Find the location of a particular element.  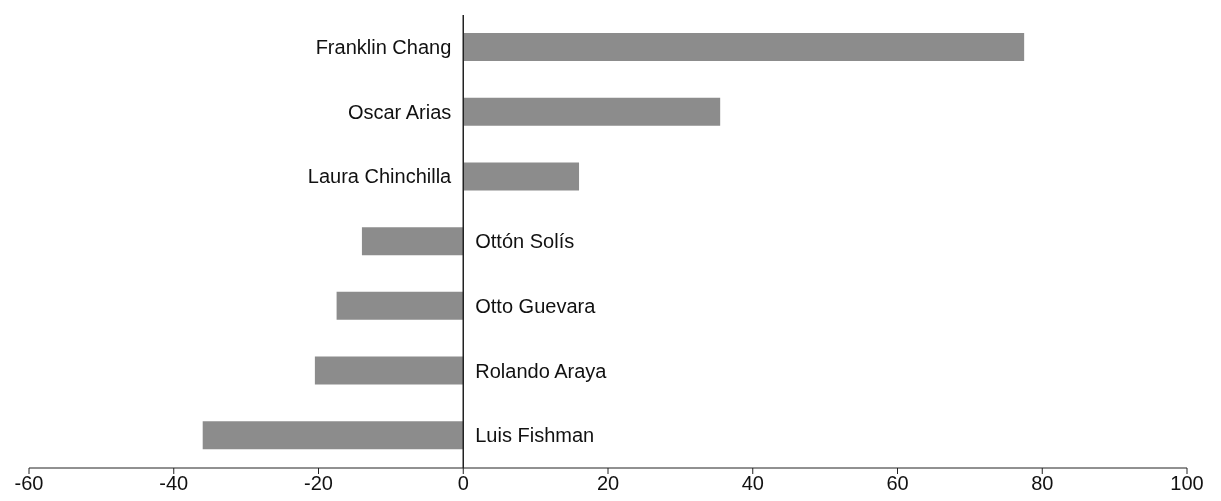

x-tick-label: 100 is located at coordinates (1187, 483).